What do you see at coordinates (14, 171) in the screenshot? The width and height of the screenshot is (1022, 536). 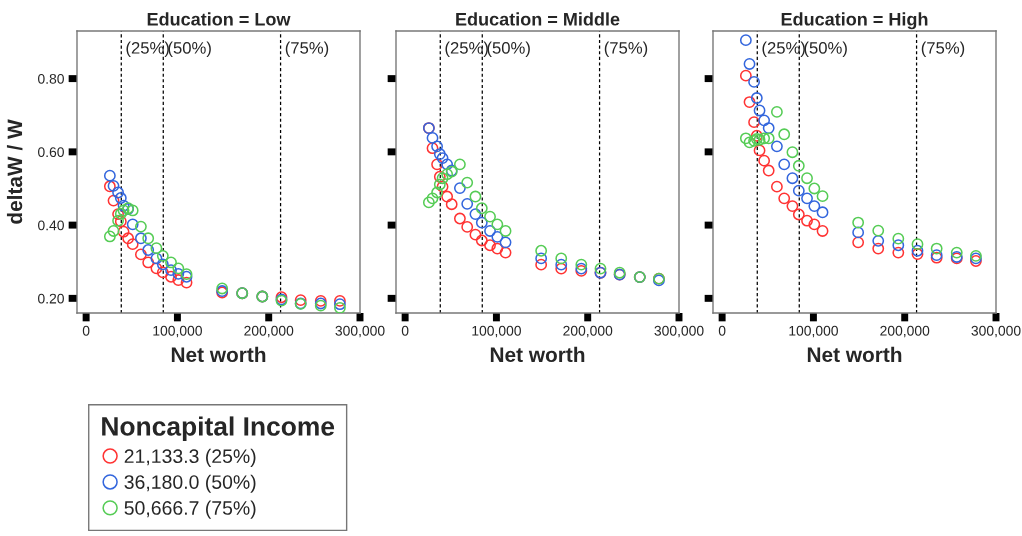 I see `y-axis-title: deltaW / W` at bounding box center [14, 171].